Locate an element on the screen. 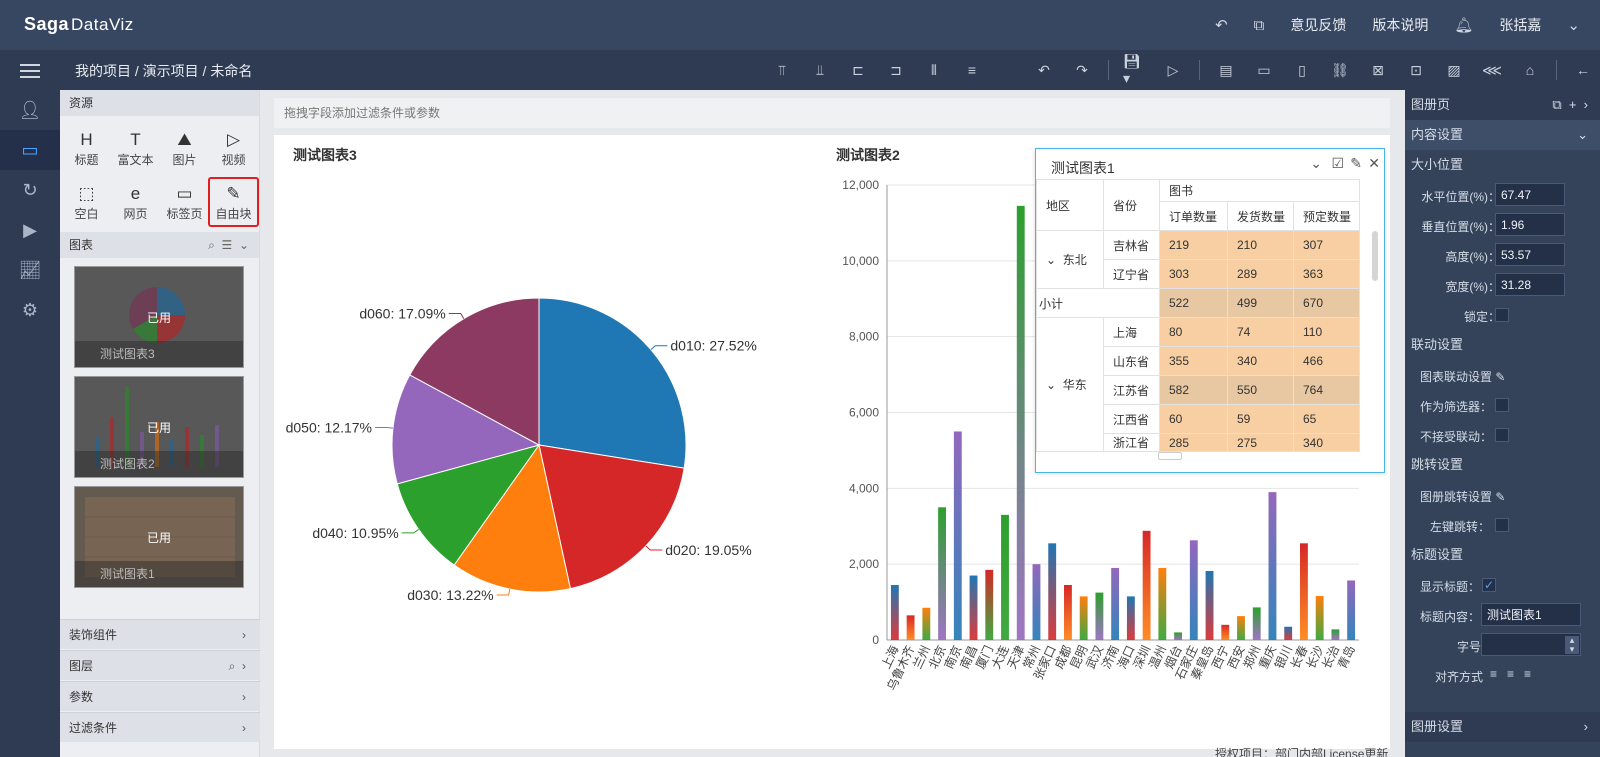 Image resolution: width=1600 pixels, height=757 pixels. bar-张家口 is located at coordinates (1052, 591).